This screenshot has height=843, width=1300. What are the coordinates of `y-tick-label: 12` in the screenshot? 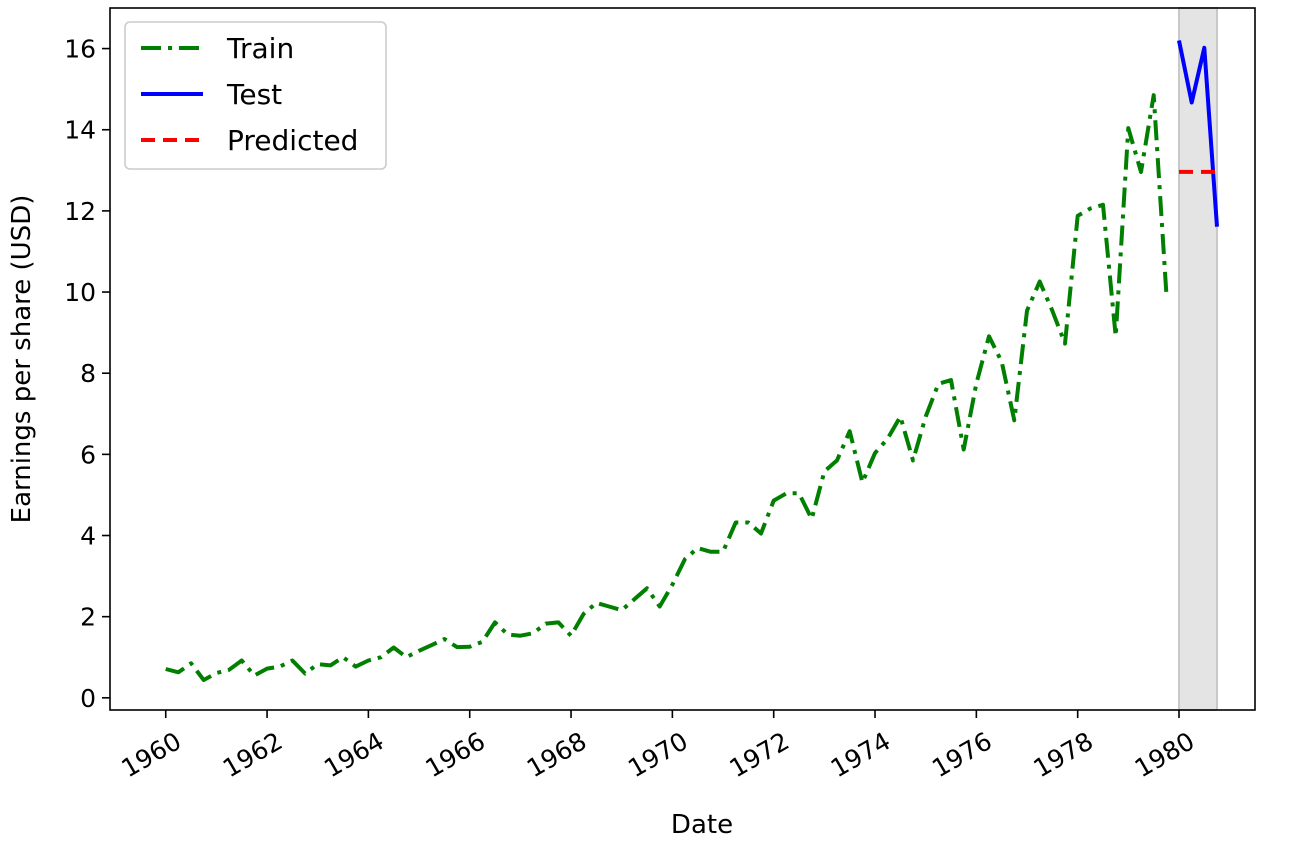 It's located at (80, 211).